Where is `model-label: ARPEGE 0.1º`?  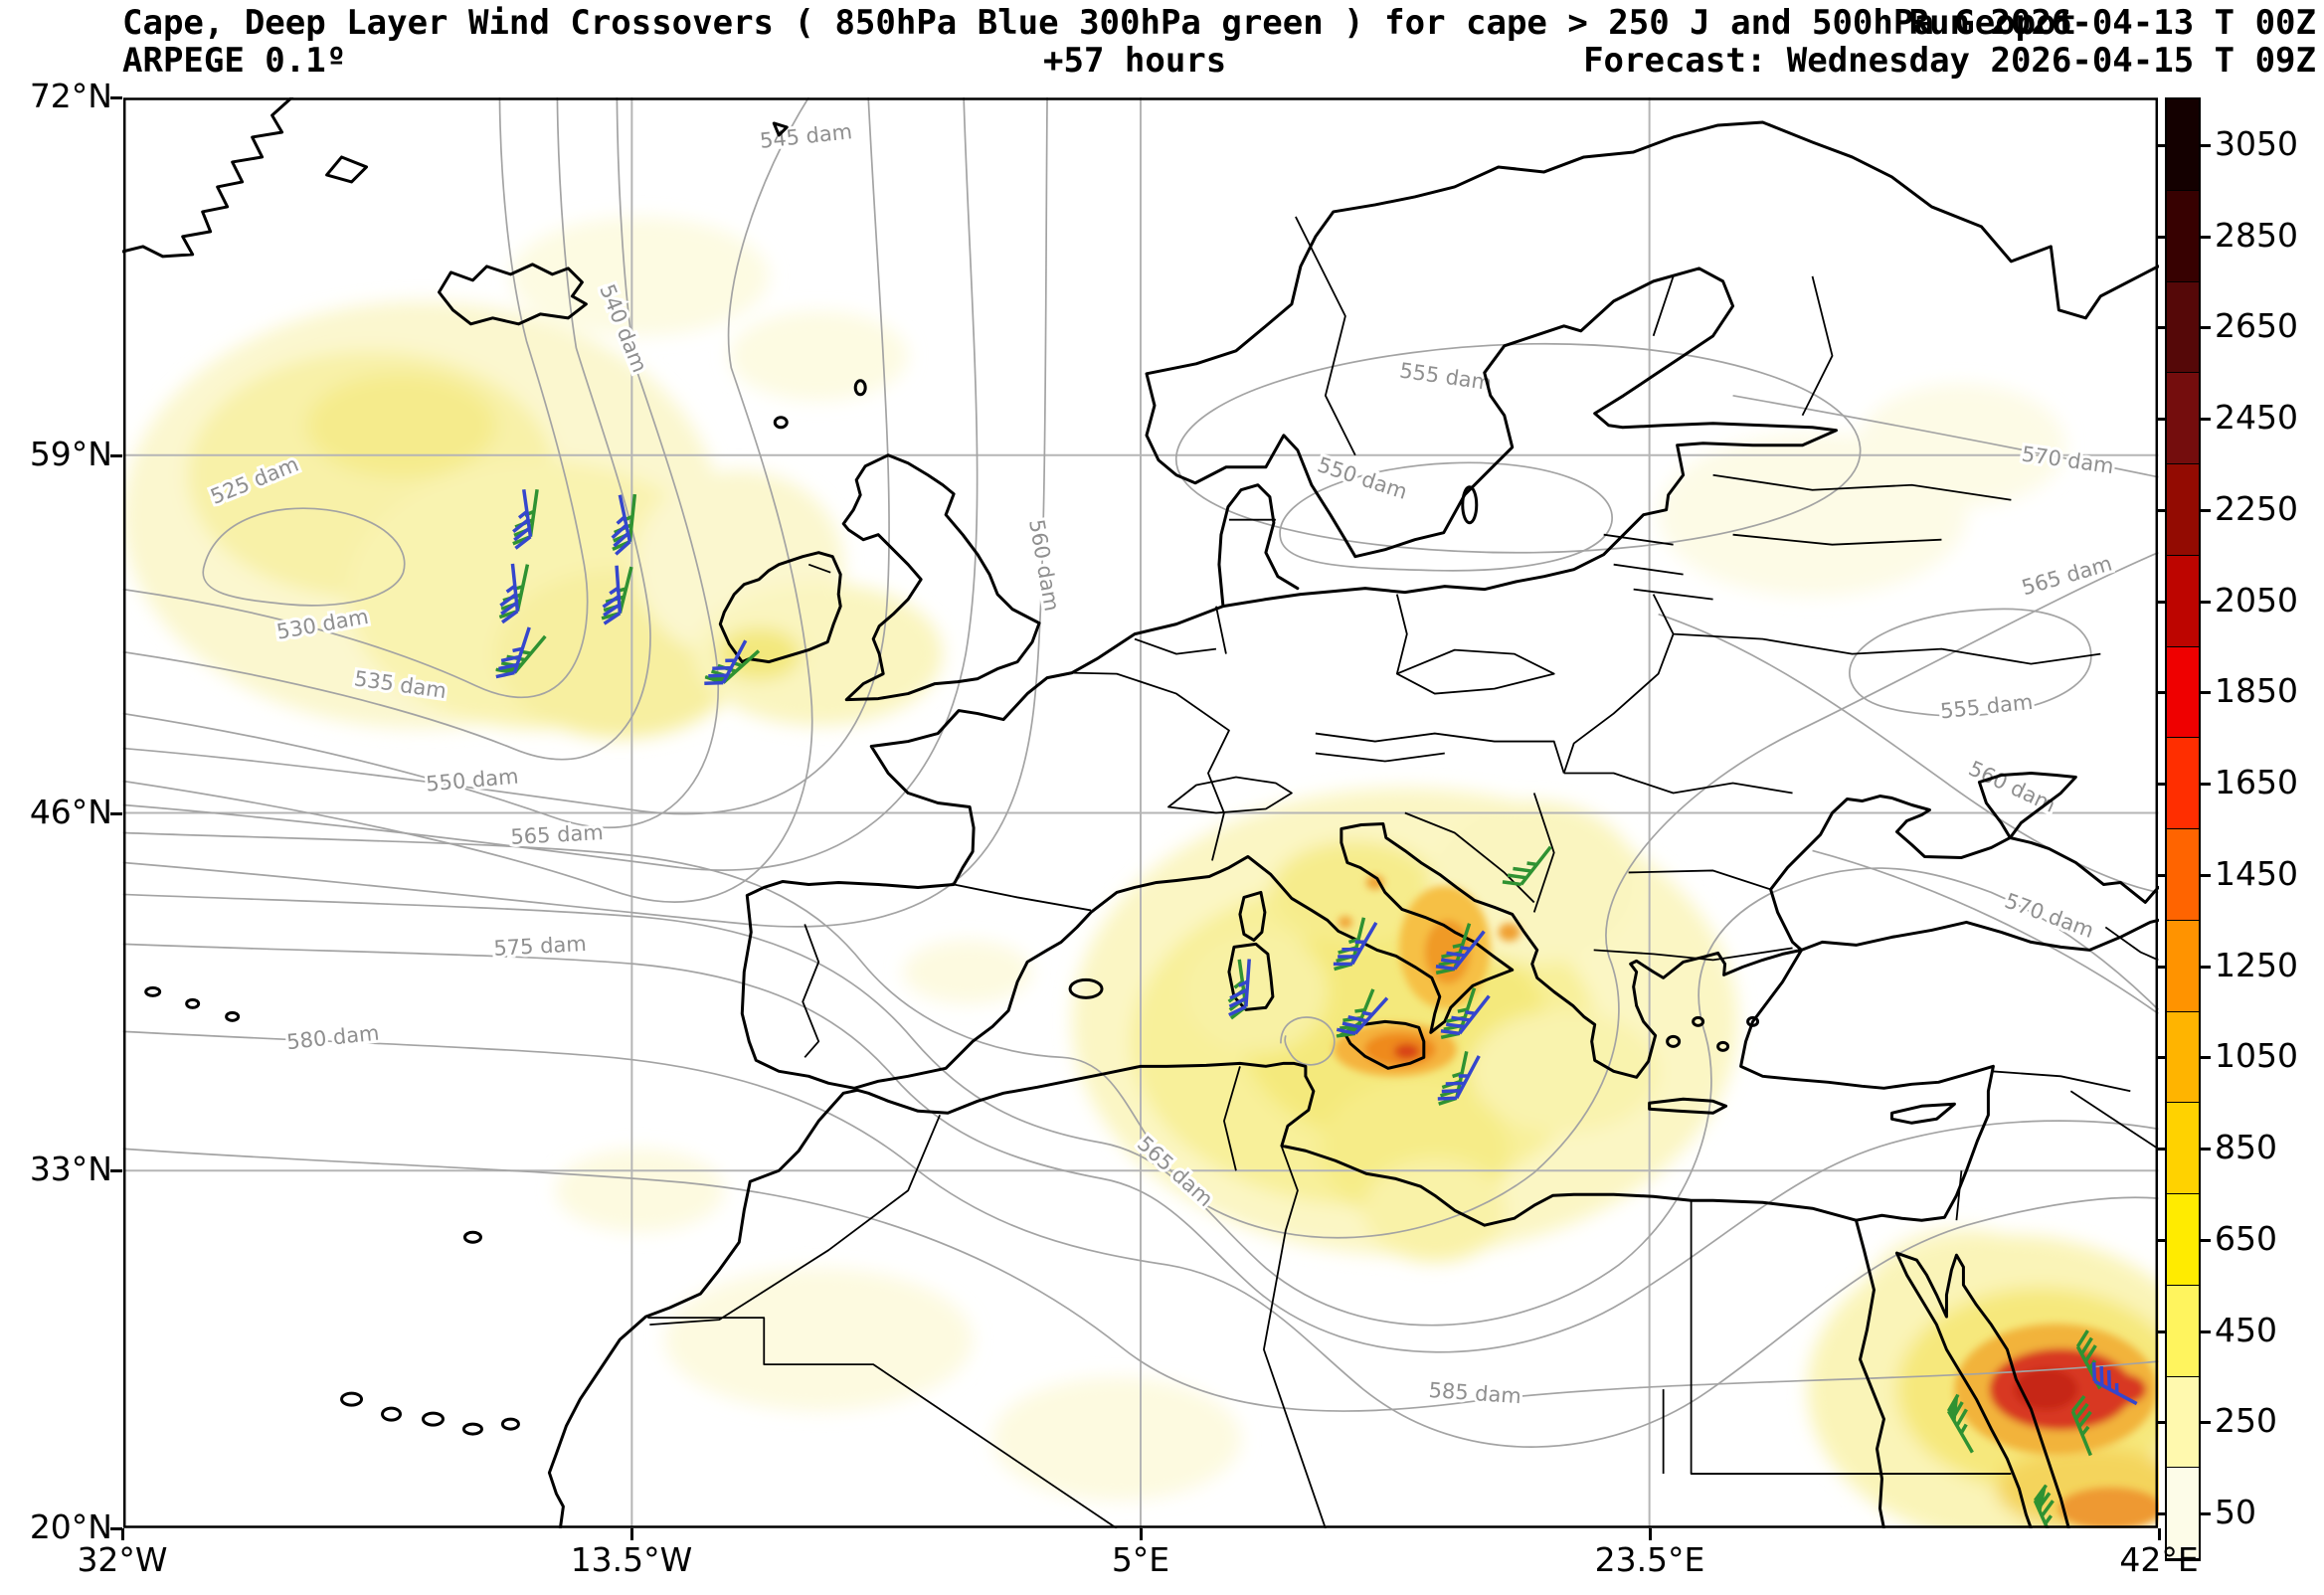 model-label: ARPEGE 0.1º is located at coordinates (234, 61).